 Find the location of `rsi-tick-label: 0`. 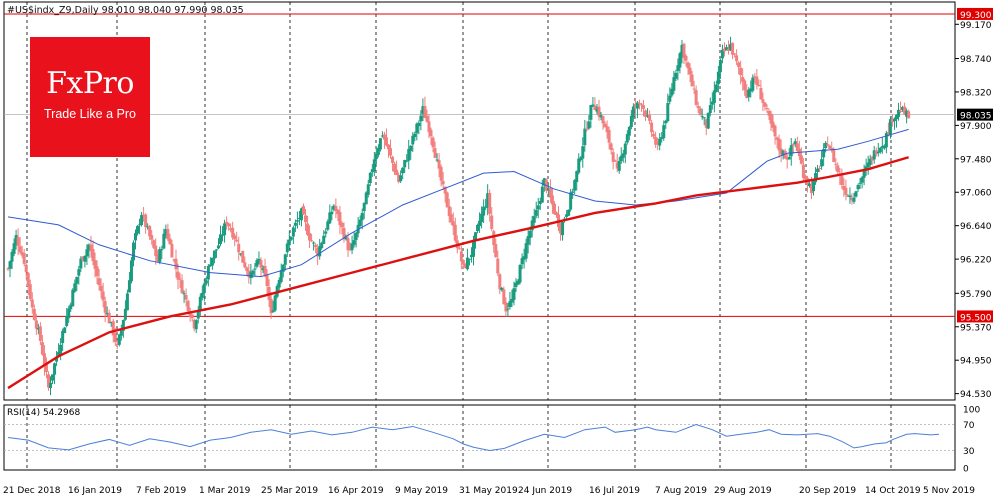

rsi-tick-label: 0 is located at coordinates (966, 470).